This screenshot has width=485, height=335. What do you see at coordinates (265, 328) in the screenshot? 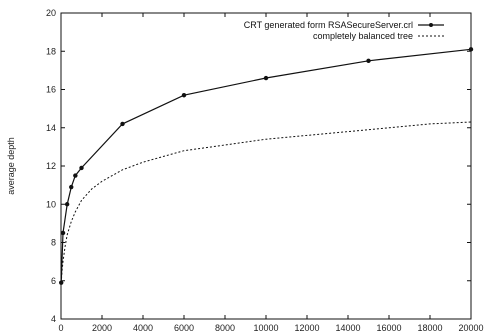
I see `x-tick-label: 10000` at bounding box center [265, 328].